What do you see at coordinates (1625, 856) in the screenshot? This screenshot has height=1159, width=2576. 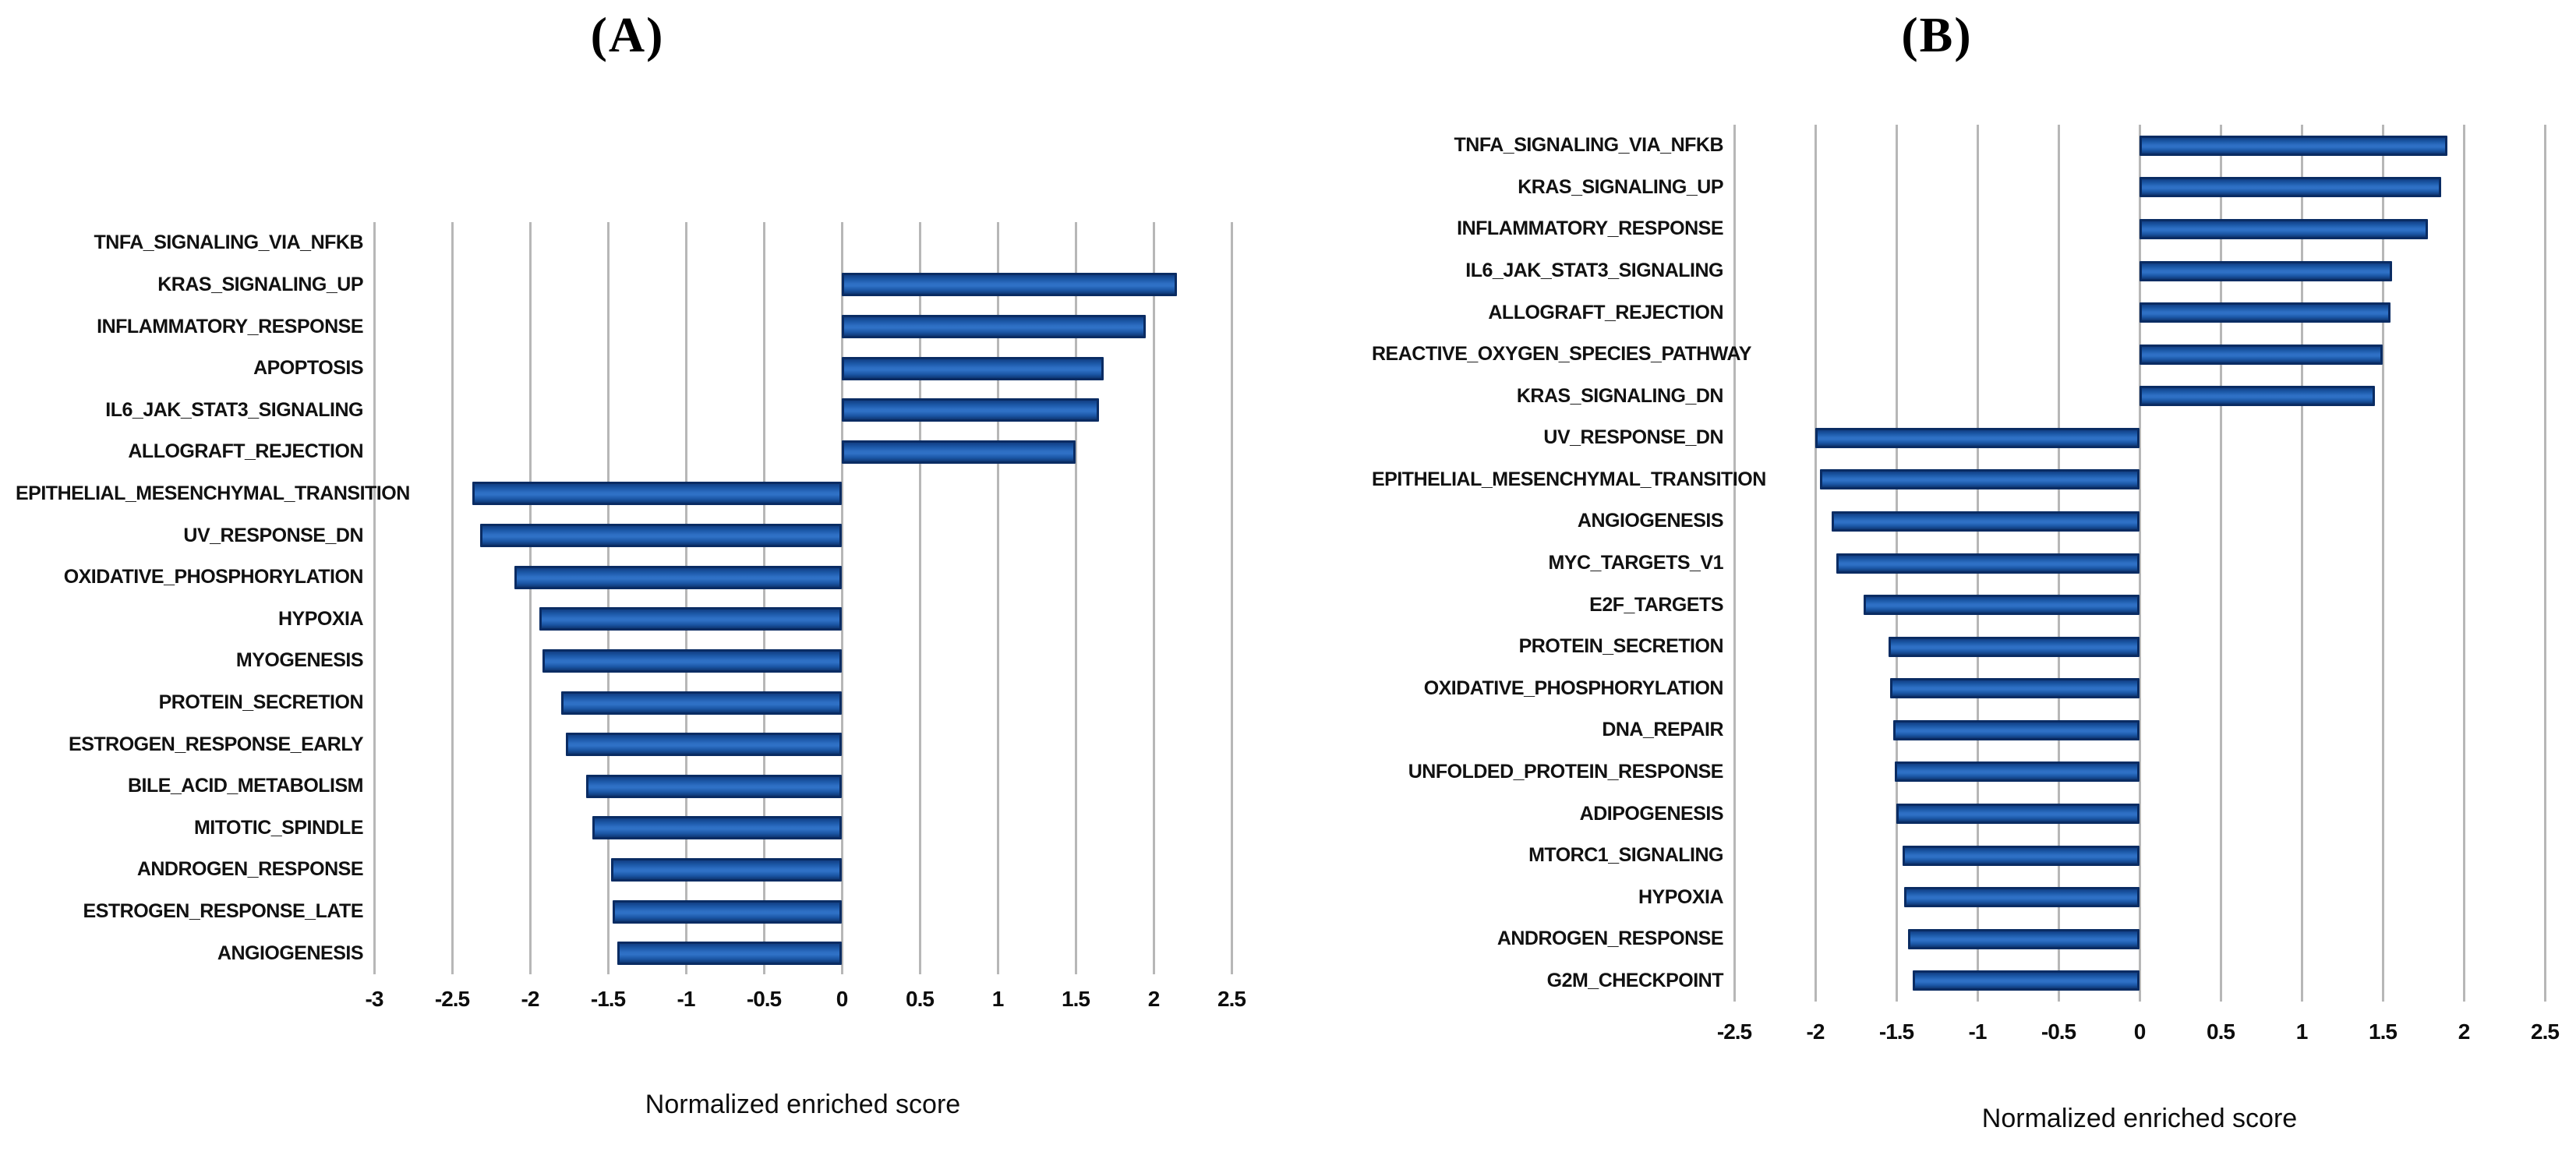 I see `category-label: MTORC1_SIGNALING` at bounding box center [1625, 856].